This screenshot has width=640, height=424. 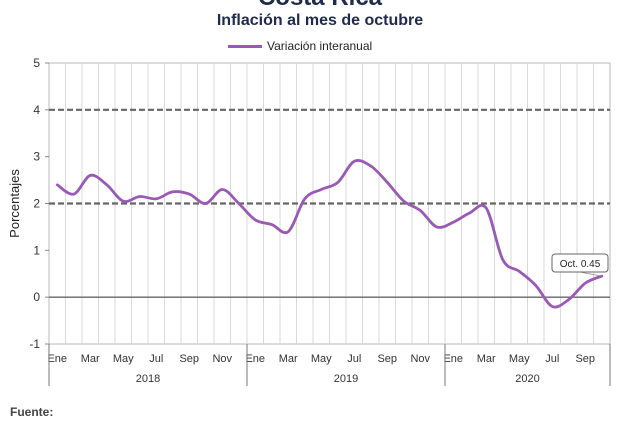 I want to click on y-tick-label: 1, so click(x=36, y=250).